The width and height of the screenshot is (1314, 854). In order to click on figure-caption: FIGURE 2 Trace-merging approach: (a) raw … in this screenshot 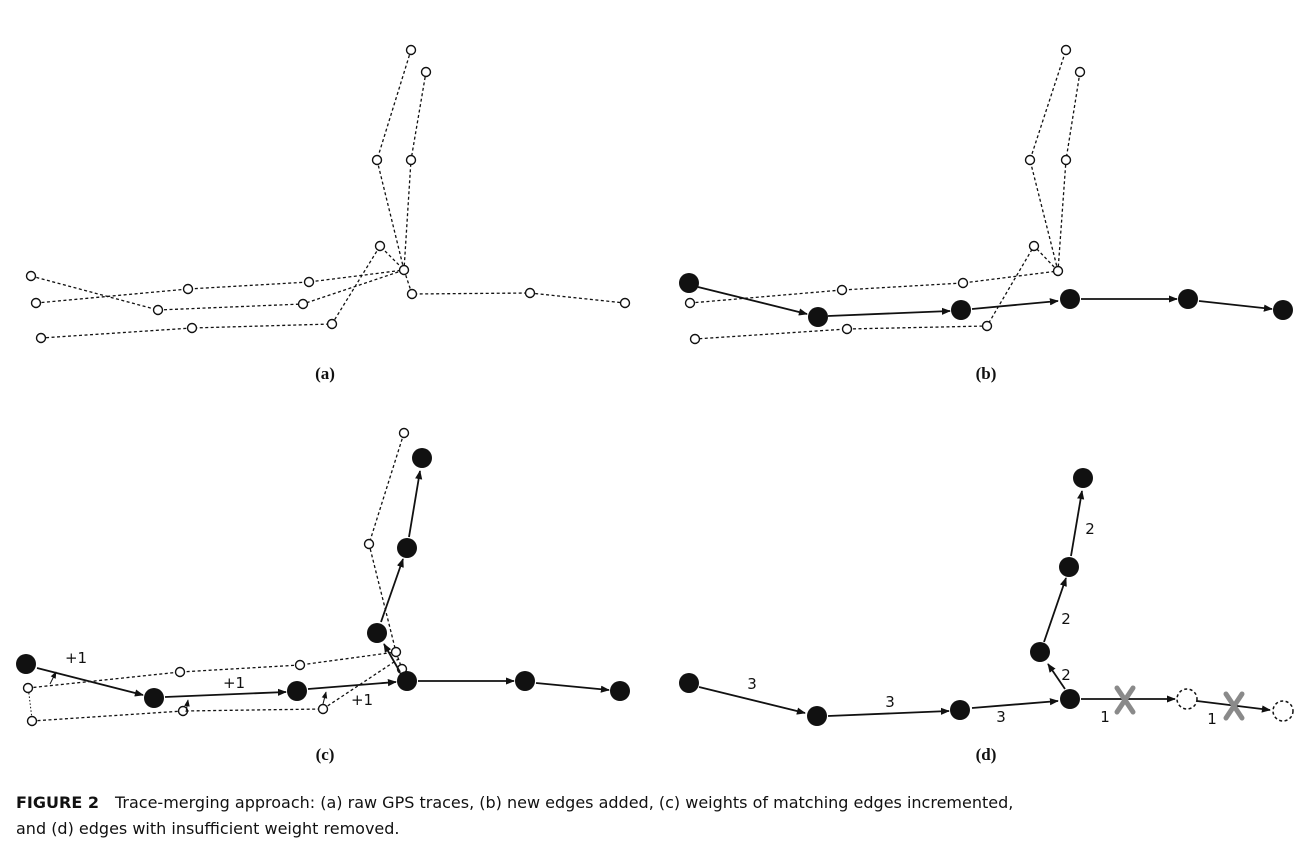, I will do `click(656, 816)`.